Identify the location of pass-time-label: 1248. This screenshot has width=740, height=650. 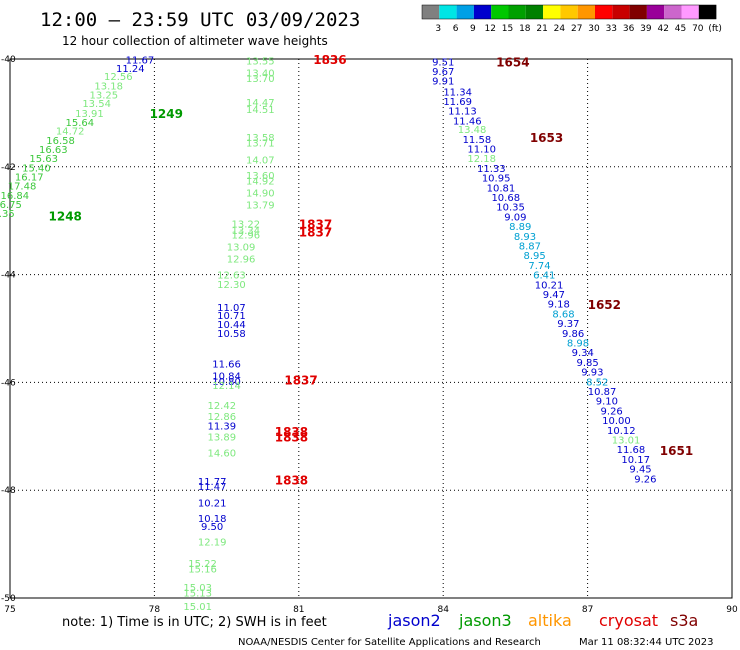
(65, 216).